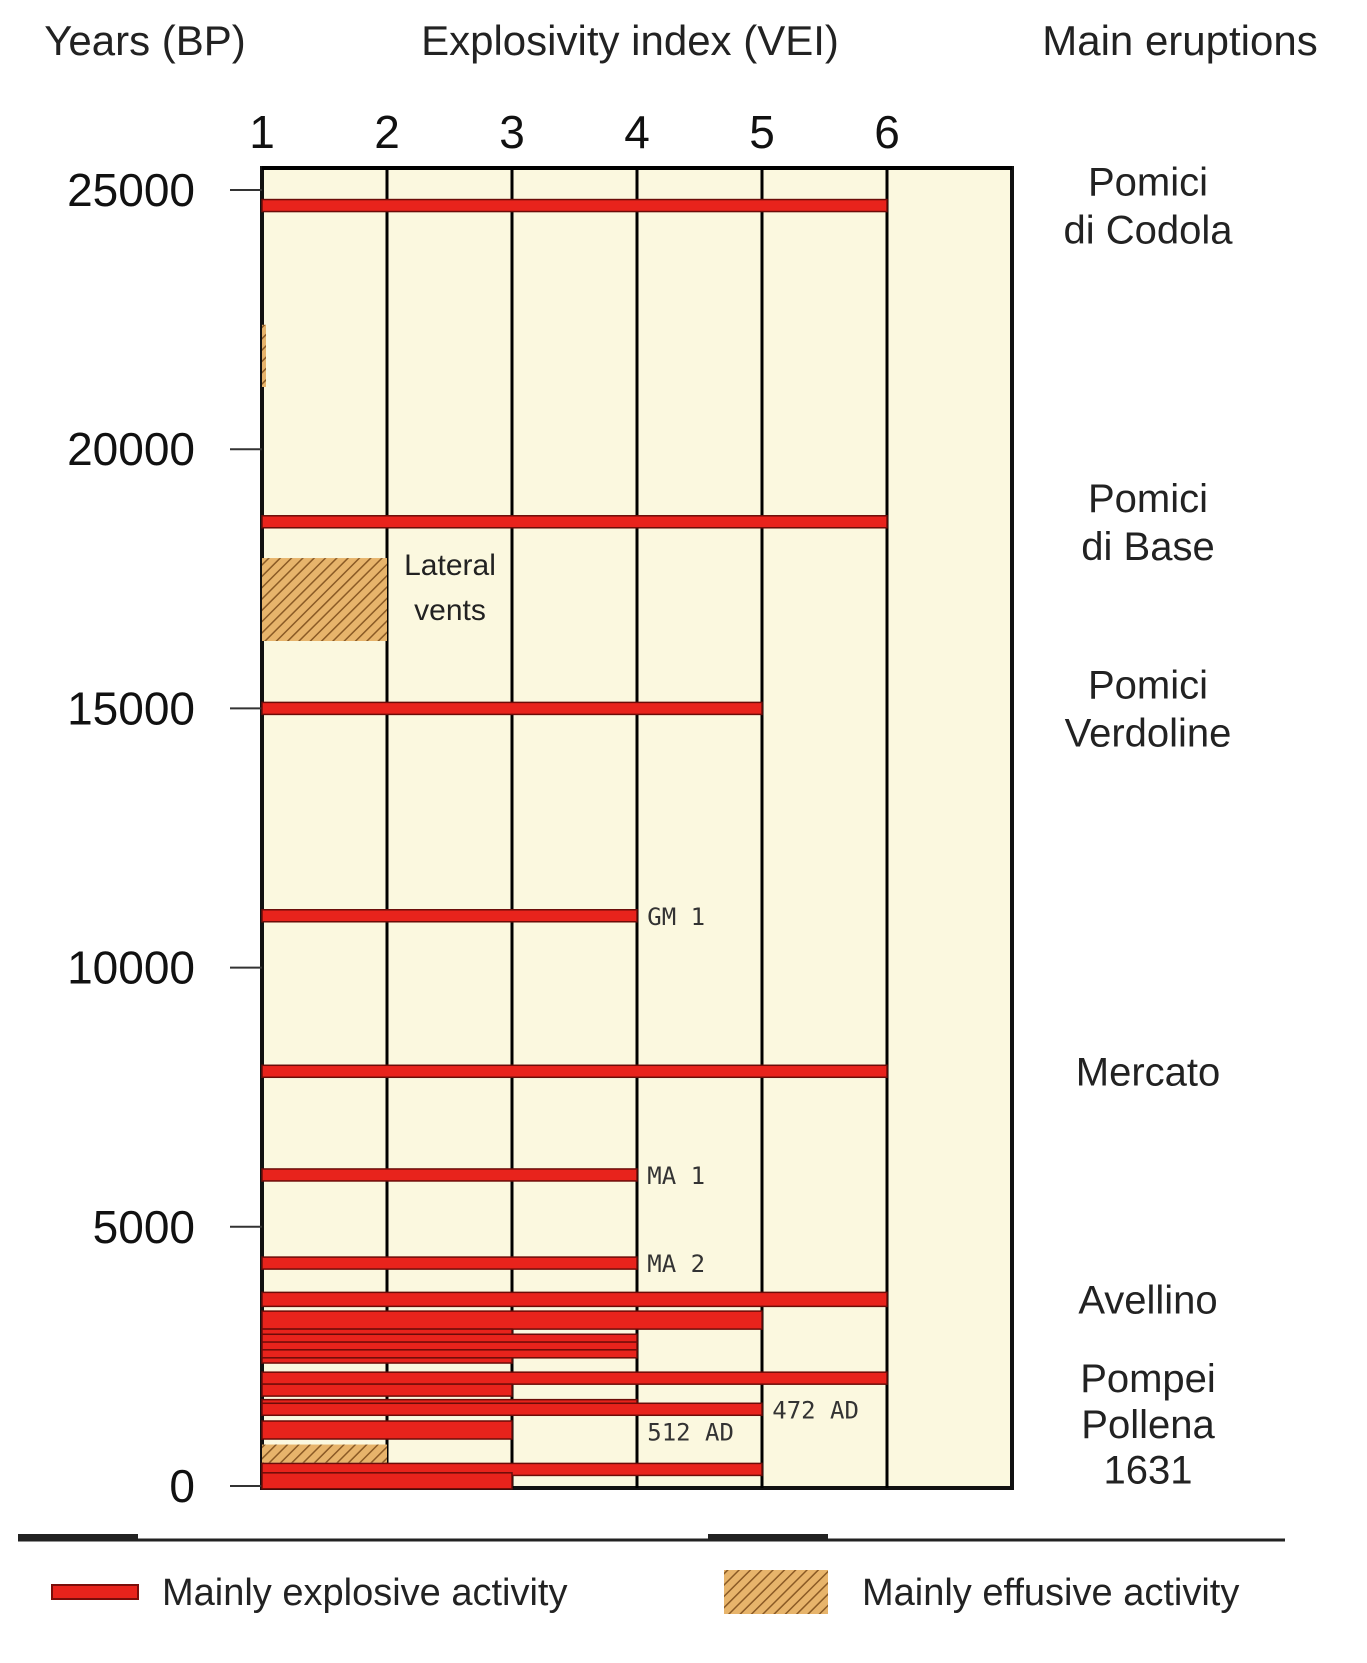 Image resolution: width=1367 pixels, height=1663 pixels. Describe the element at coordinates (690, 1433) in the screenshot. I see `event-label-4: 512 AD` at that location.